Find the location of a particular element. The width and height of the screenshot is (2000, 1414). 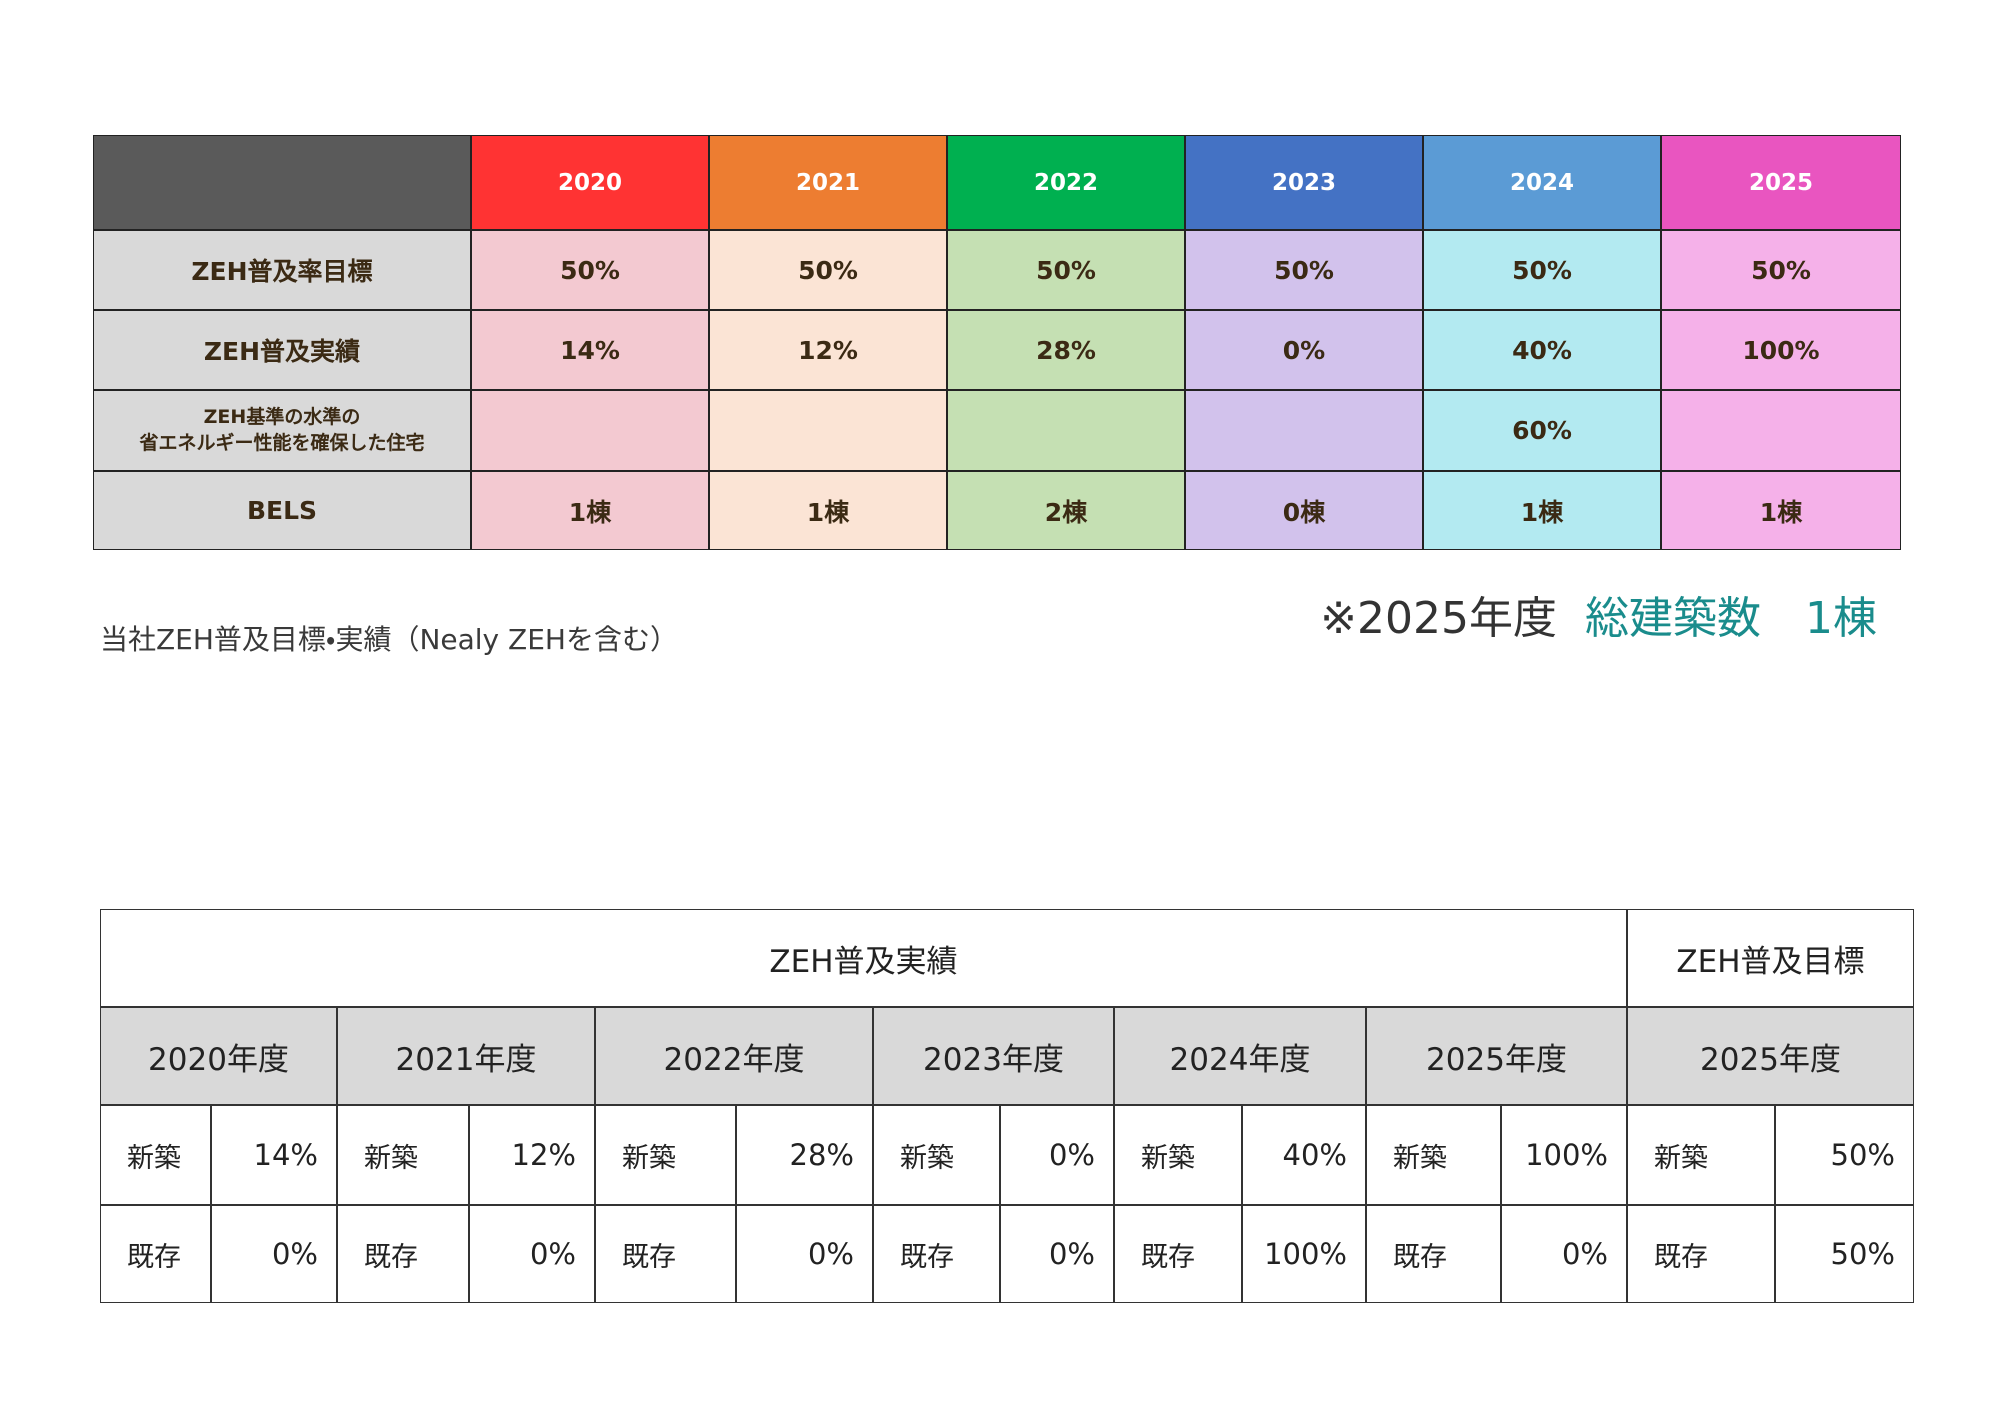

year-header: 2020年度 is located at coordinates (218, 1056).